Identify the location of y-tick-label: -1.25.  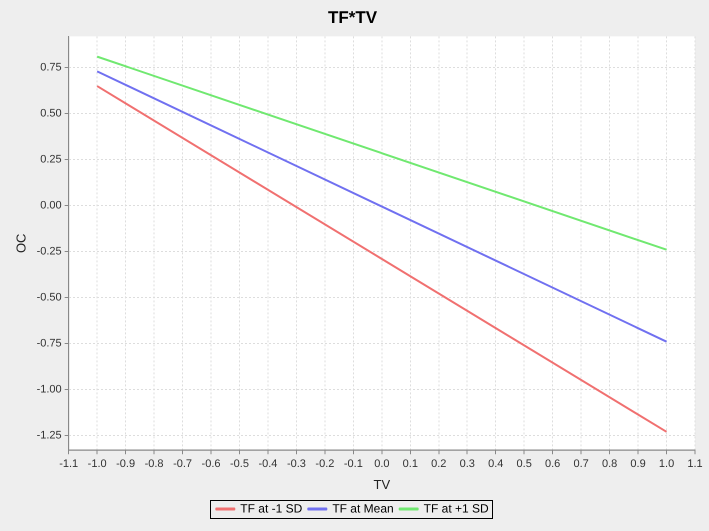
(49, 436).